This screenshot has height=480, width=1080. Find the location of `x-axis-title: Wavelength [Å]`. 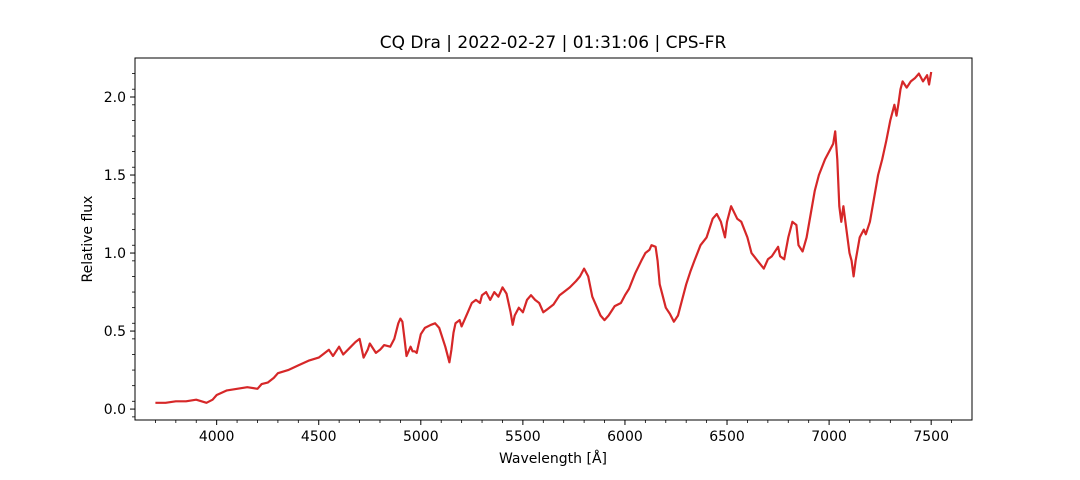

x-axis-title: Wavelength [Å] is located at coordinates (553, 458).